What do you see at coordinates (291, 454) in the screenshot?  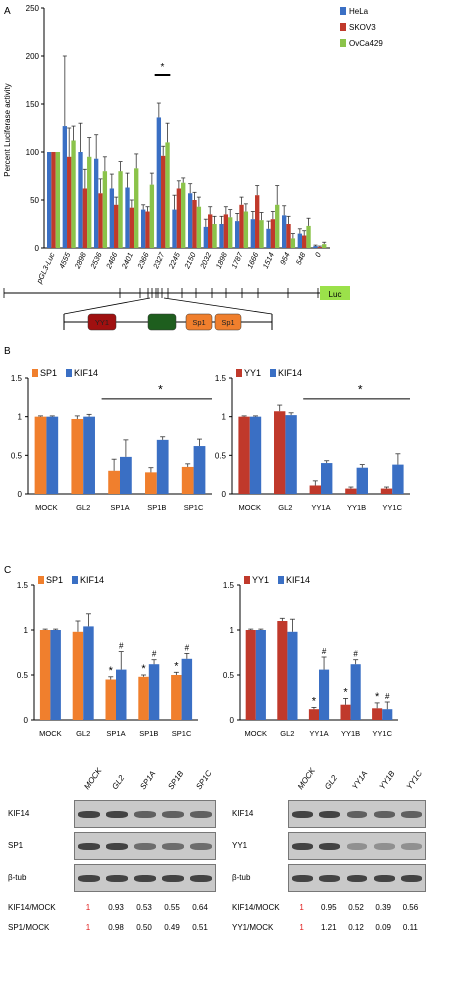 I see `bar-b-right-kif14` at bounding box center [291, 454].